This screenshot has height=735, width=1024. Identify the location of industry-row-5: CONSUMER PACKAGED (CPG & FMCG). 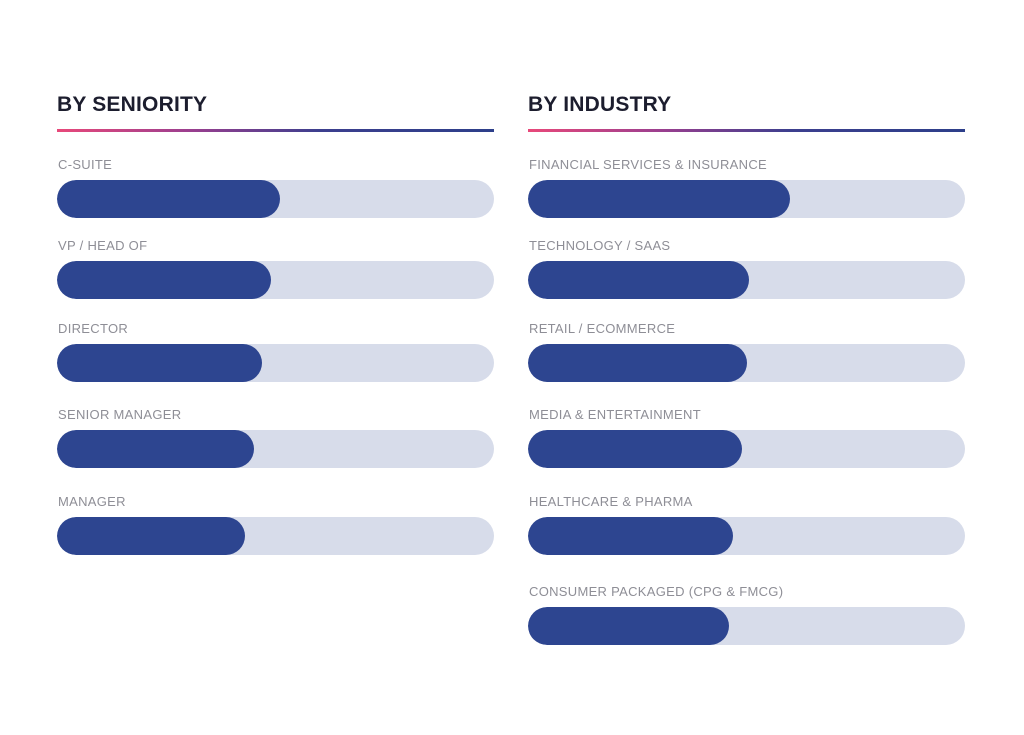
(746, 616).